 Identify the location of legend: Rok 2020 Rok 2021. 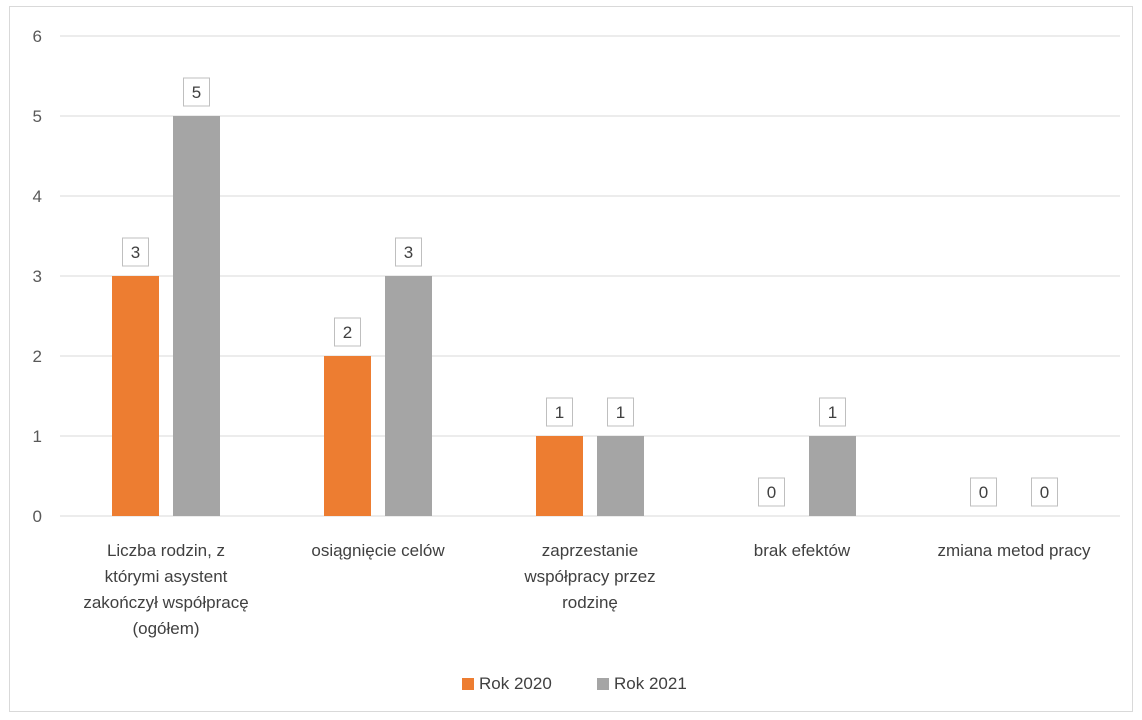
(574, 683).